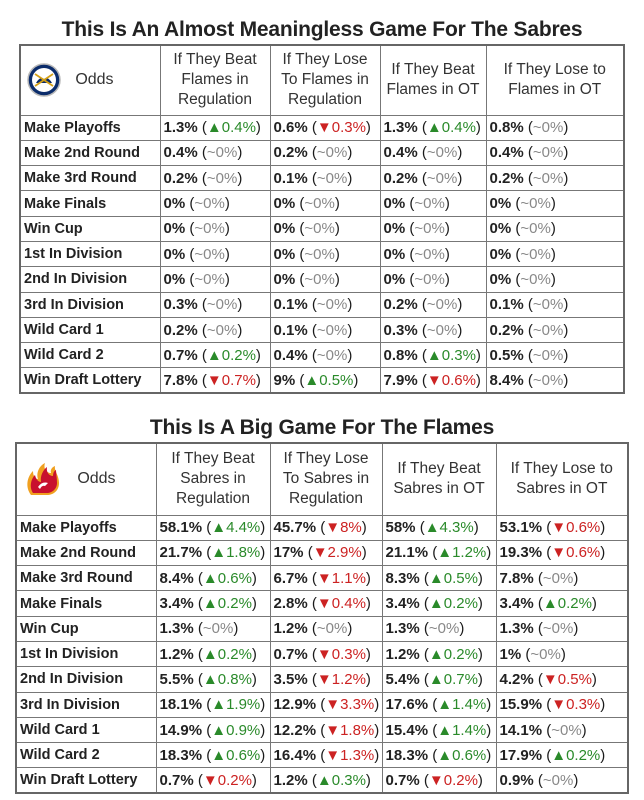  I want to click on odds-cell: 6.7% (▼1.1%), so click(326, 578).